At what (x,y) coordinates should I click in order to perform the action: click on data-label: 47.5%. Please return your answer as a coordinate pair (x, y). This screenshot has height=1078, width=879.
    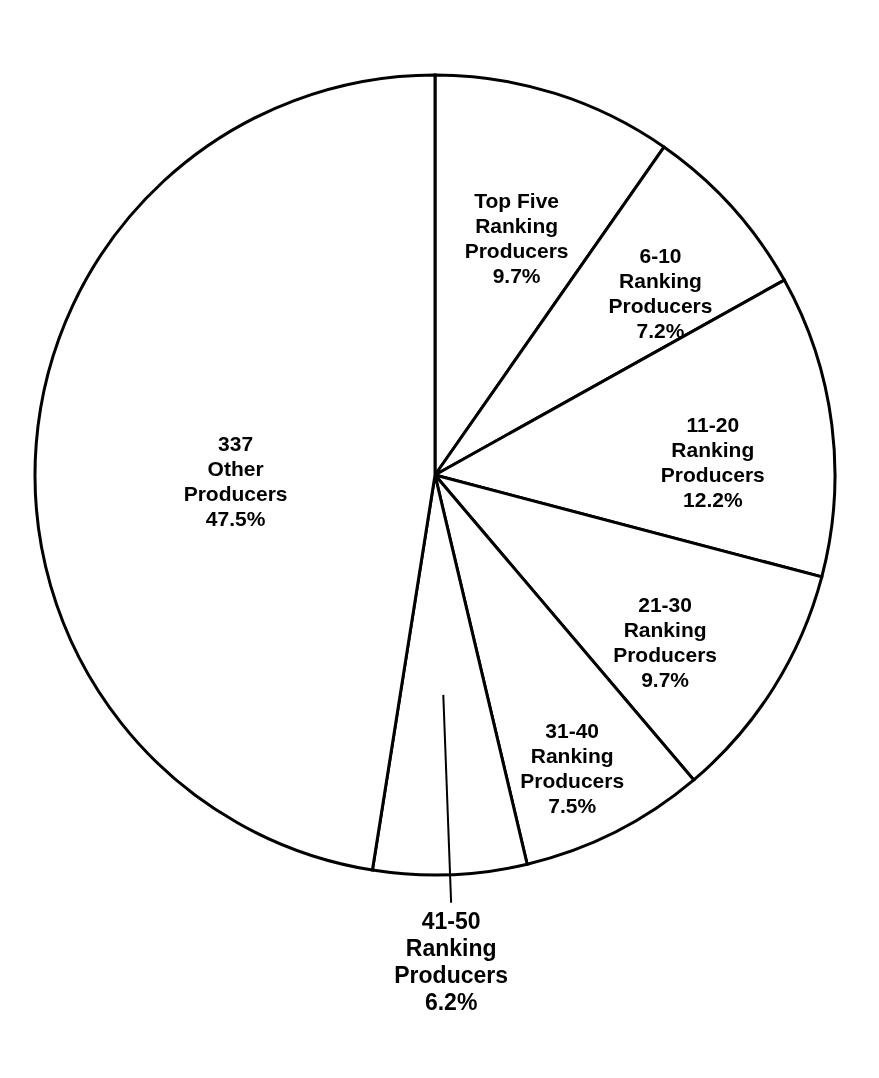
    Looking at the image, I should click on (235, 519).